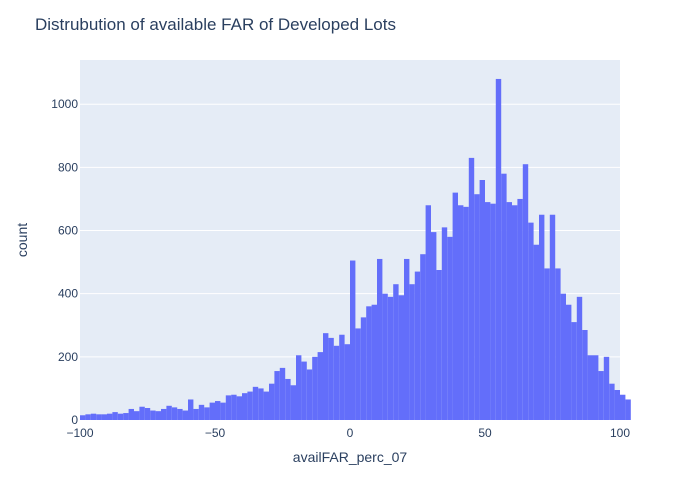 This screenshot has height=500, width=700. What do you see at coordinates (215, 433) in the screenshot?
I see `x-tick-label: −50` at bounding box center [215, 433].